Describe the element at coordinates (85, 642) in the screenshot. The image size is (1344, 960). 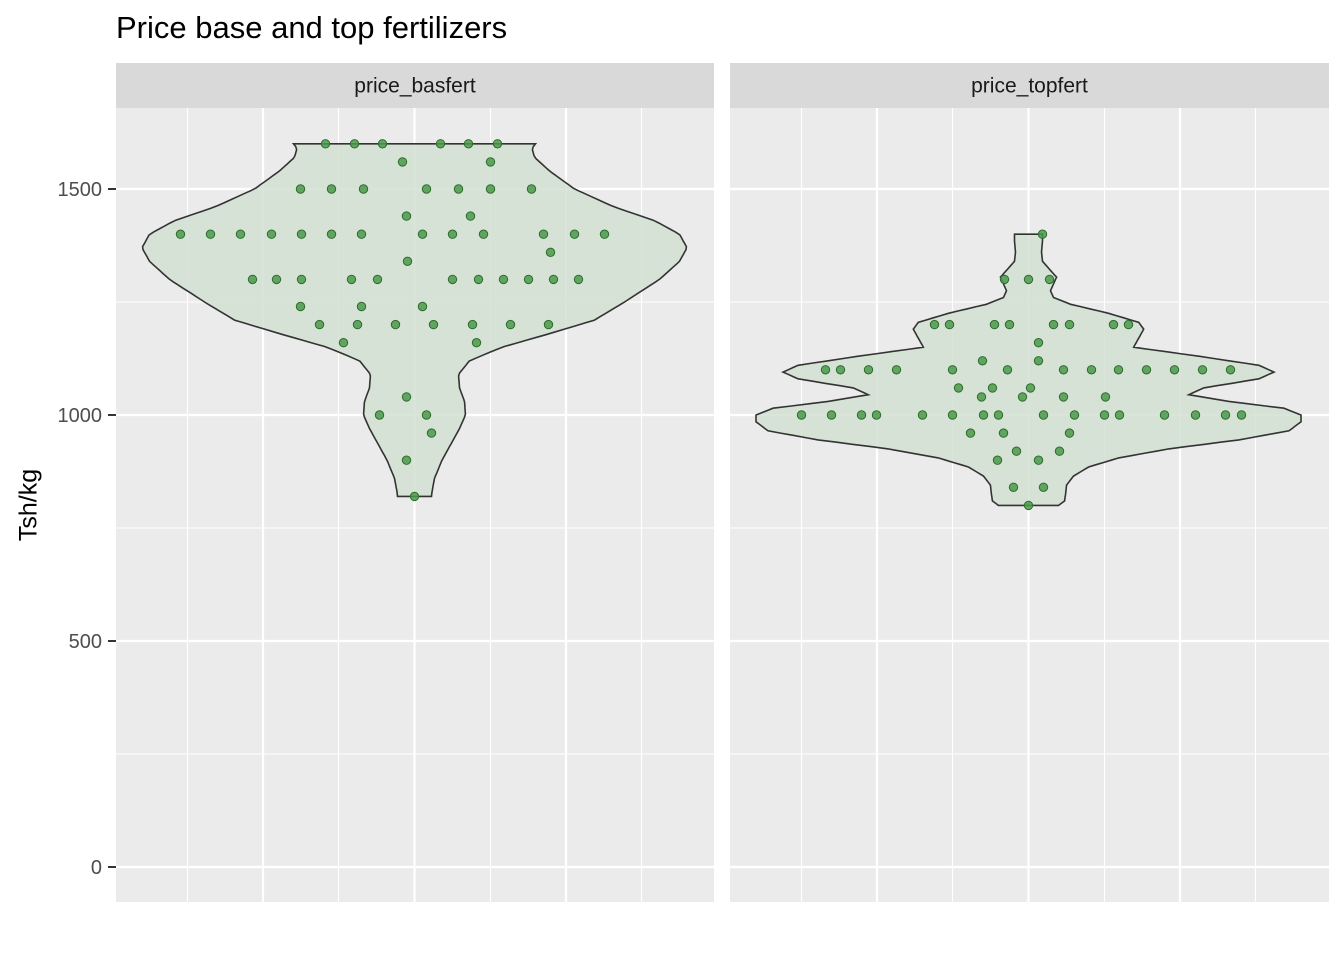
I see `y-tick-label: 500` at that location.